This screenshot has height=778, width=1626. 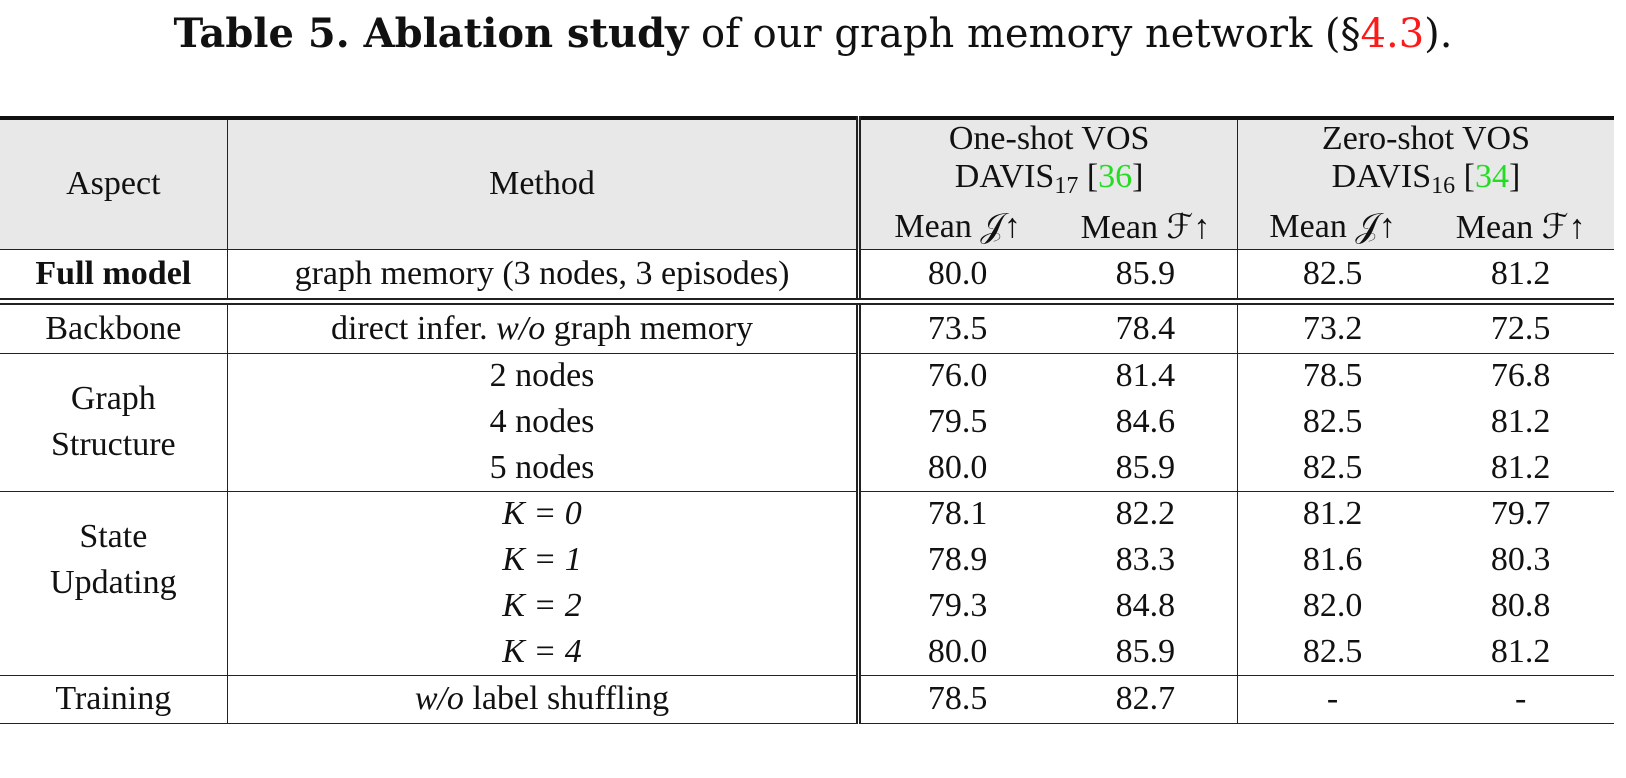 I want to click on value-cell: 82.2, so click(x=1145, y=514).